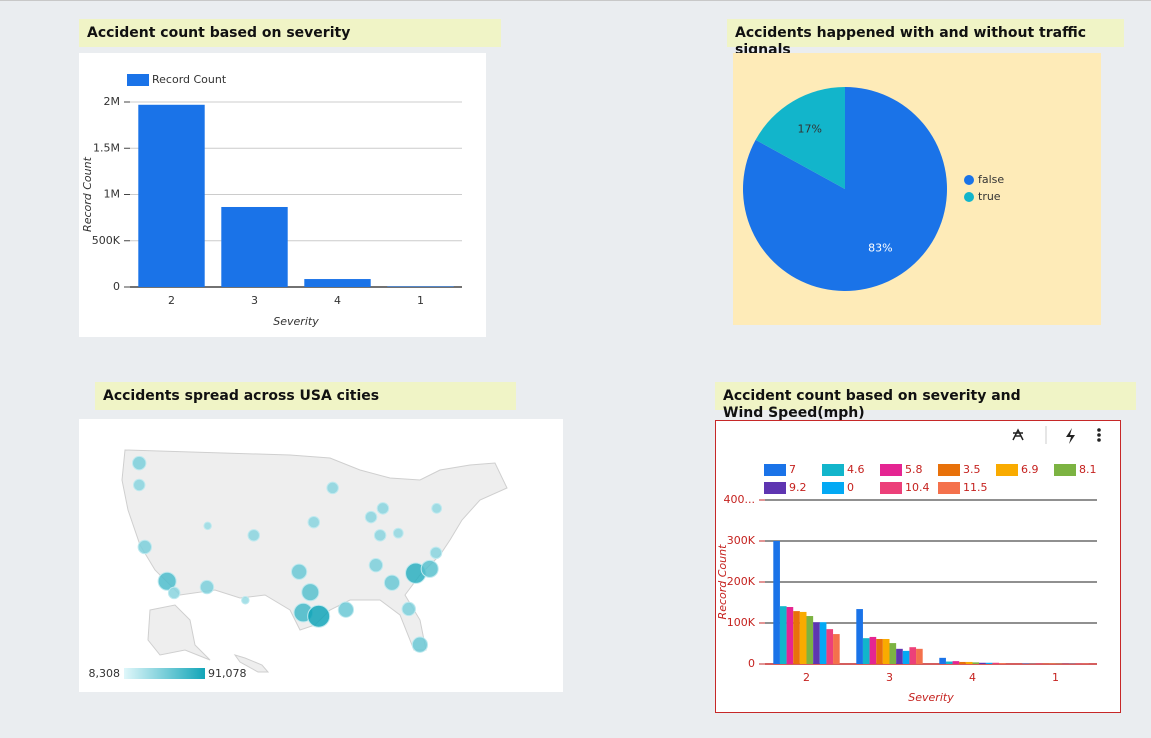 The width and height of the screenshot is (1151, 738). What do you see at coordinates (305, 396) in the screenshot?
I see `chart-title: Accidents spread across USA cities` at bounding box center [305, 396].